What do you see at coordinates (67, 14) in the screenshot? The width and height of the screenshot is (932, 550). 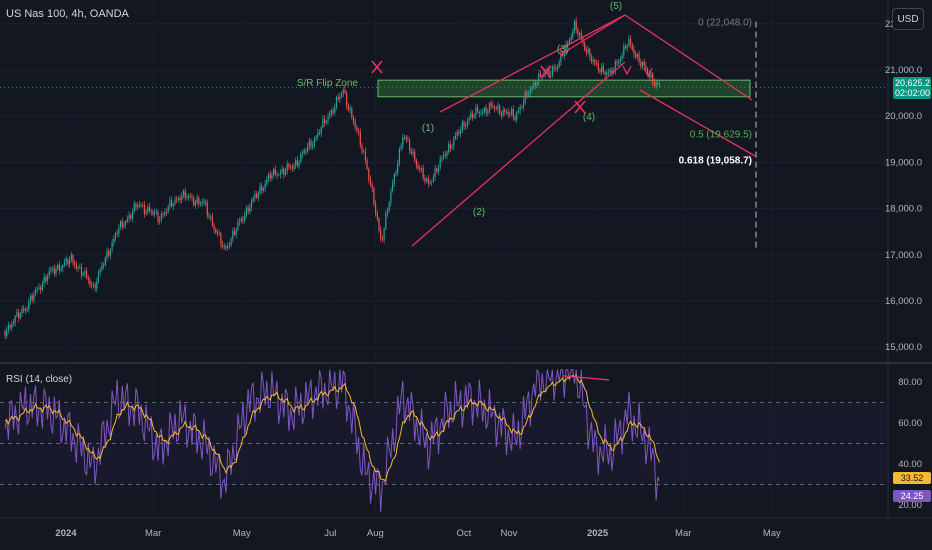 I see `symbol-header: US Nas 100, 4h, OANDA` at bounding box center [67, 14].